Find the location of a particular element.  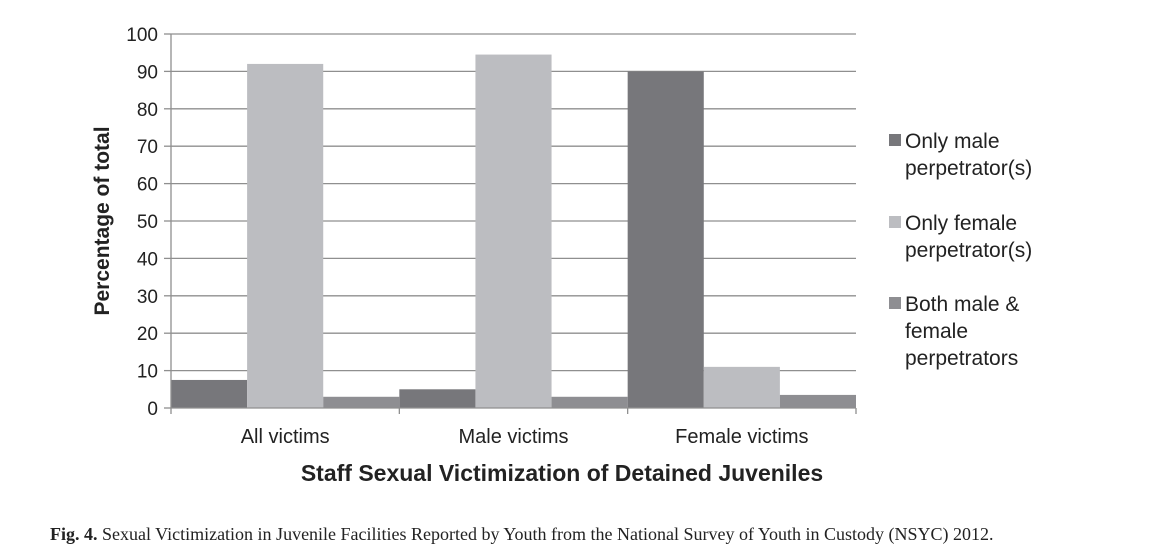

legend-label: Only male is located at coordinates (952, 141).